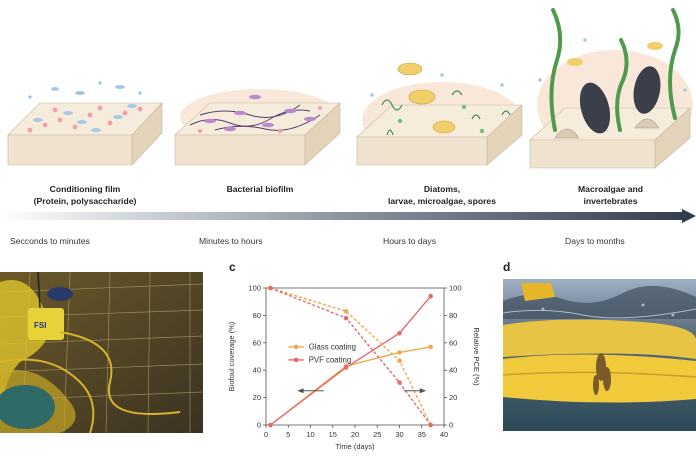  I want to click on x-tick-label: 20, so click(355, 434).